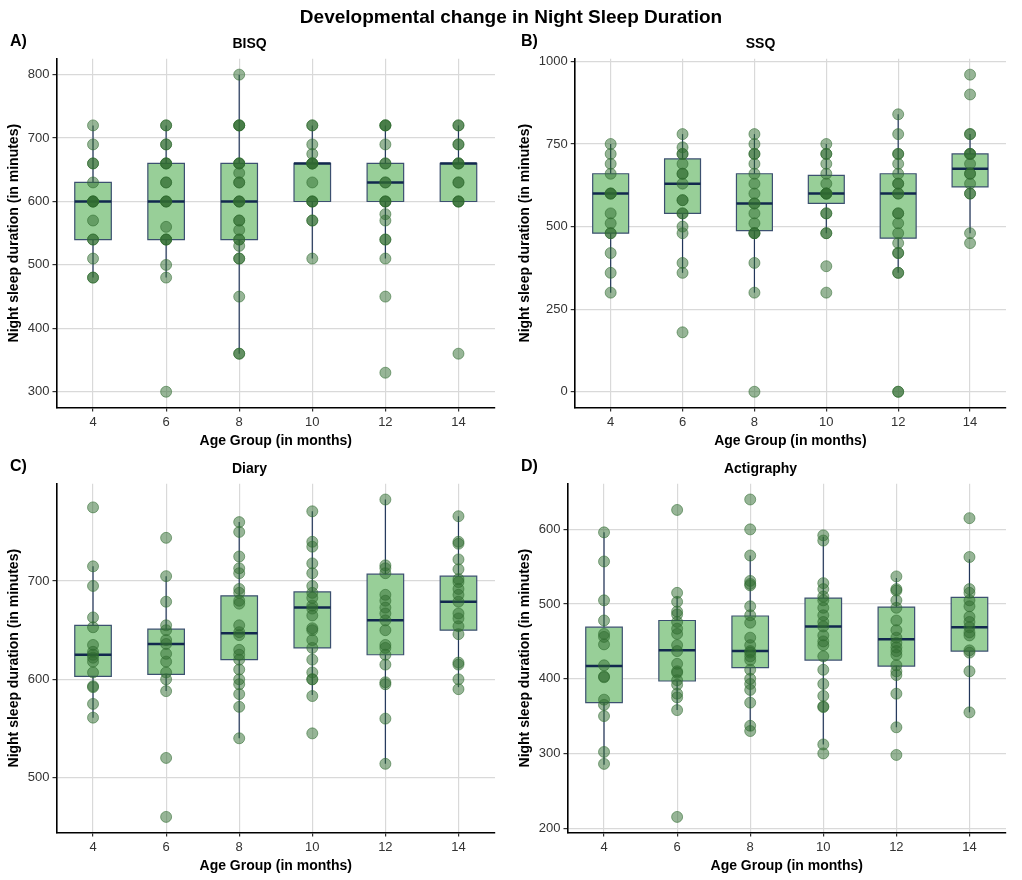  Describe the element at coordinates (529, 41) in the screenshot. I see `text: B)` at that location.